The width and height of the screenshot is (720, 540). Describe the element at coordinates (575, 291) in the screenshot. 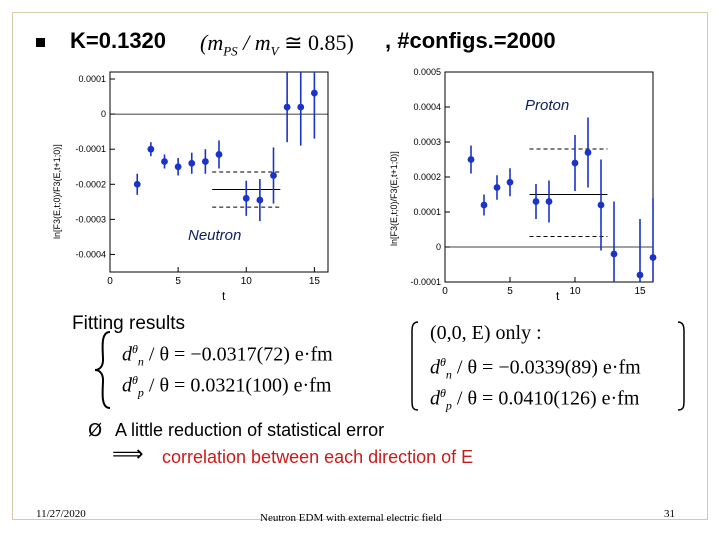

I see `proton-xtick-label: 10` at that location.